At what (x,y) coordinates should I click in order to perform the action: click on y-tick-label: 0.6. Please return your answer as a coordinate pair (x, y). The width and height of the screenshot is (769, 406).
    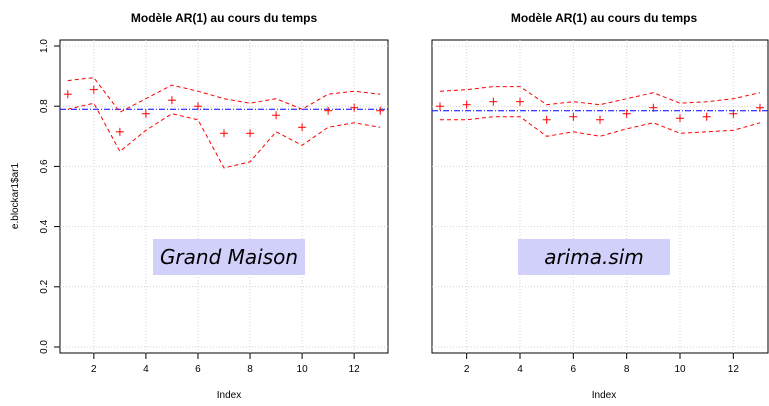
    Looking at the image, I should click on (44, 166).